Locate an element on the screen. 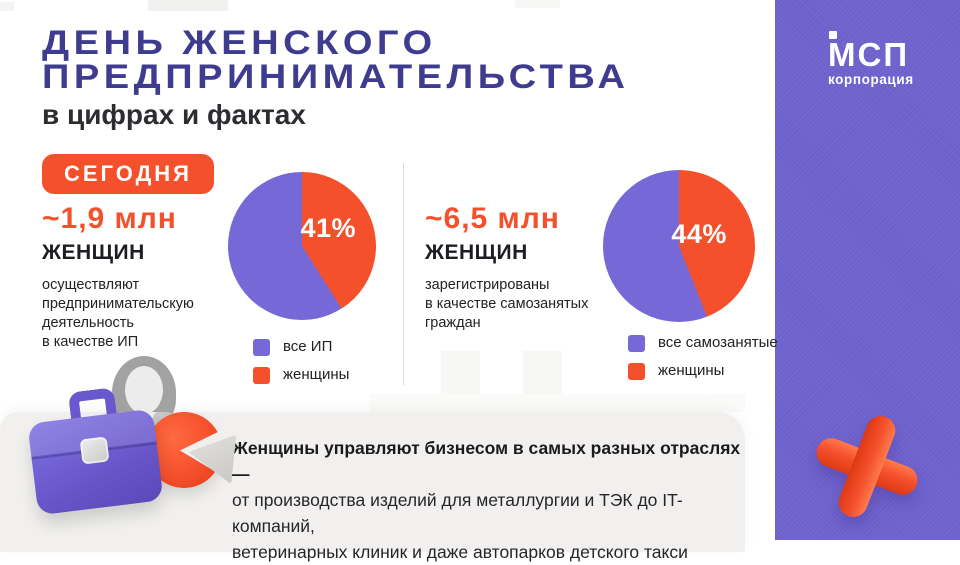 The height and width of the screenshot is (565, 960). legend-item: все самозанятые is located at coordinates (703, 343).